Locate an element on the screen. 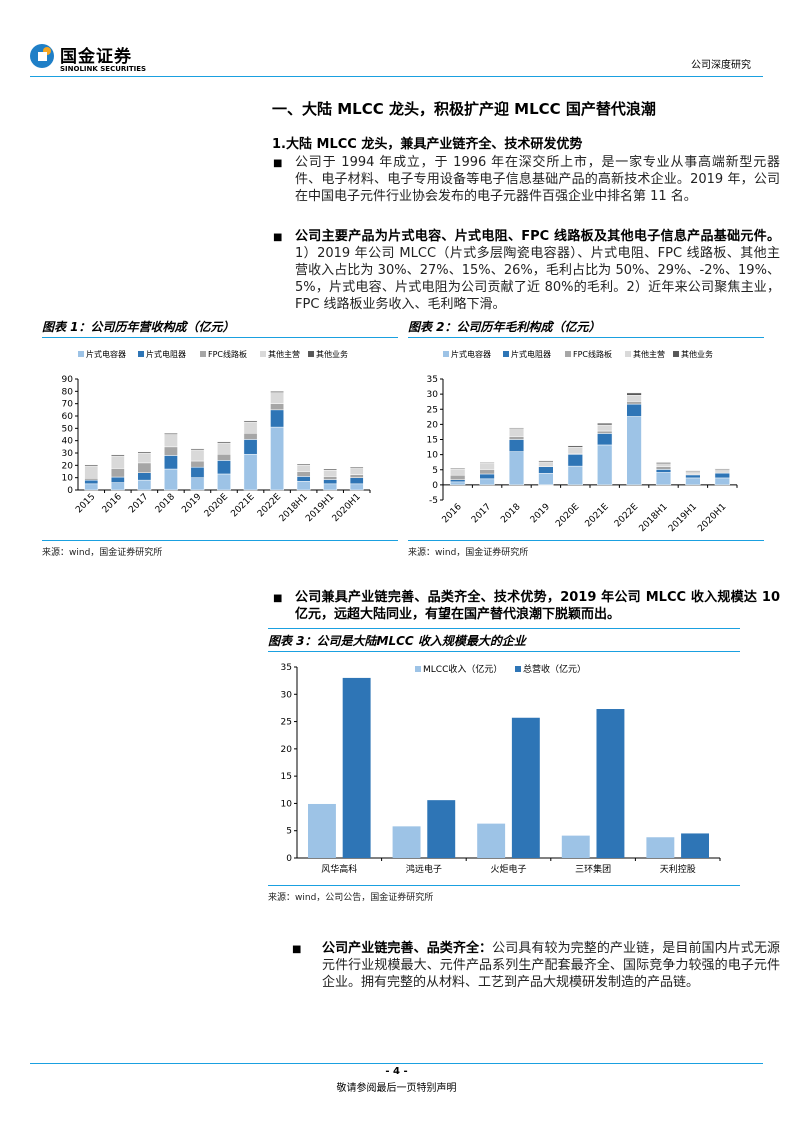 This screenshot has width=793, height=1122. x-tick-label: 2018 is located at coordinates (510, 513).